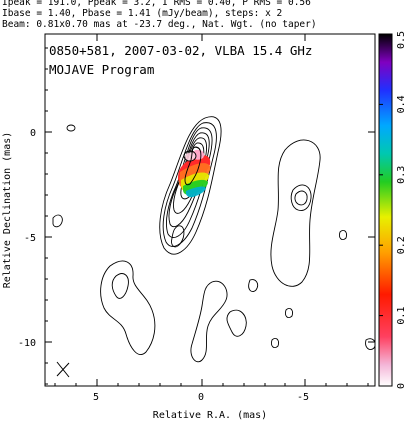 The height and width of the screenshot is (424, 409). I want to click on x-tick-label: -5, so click(303, 397).